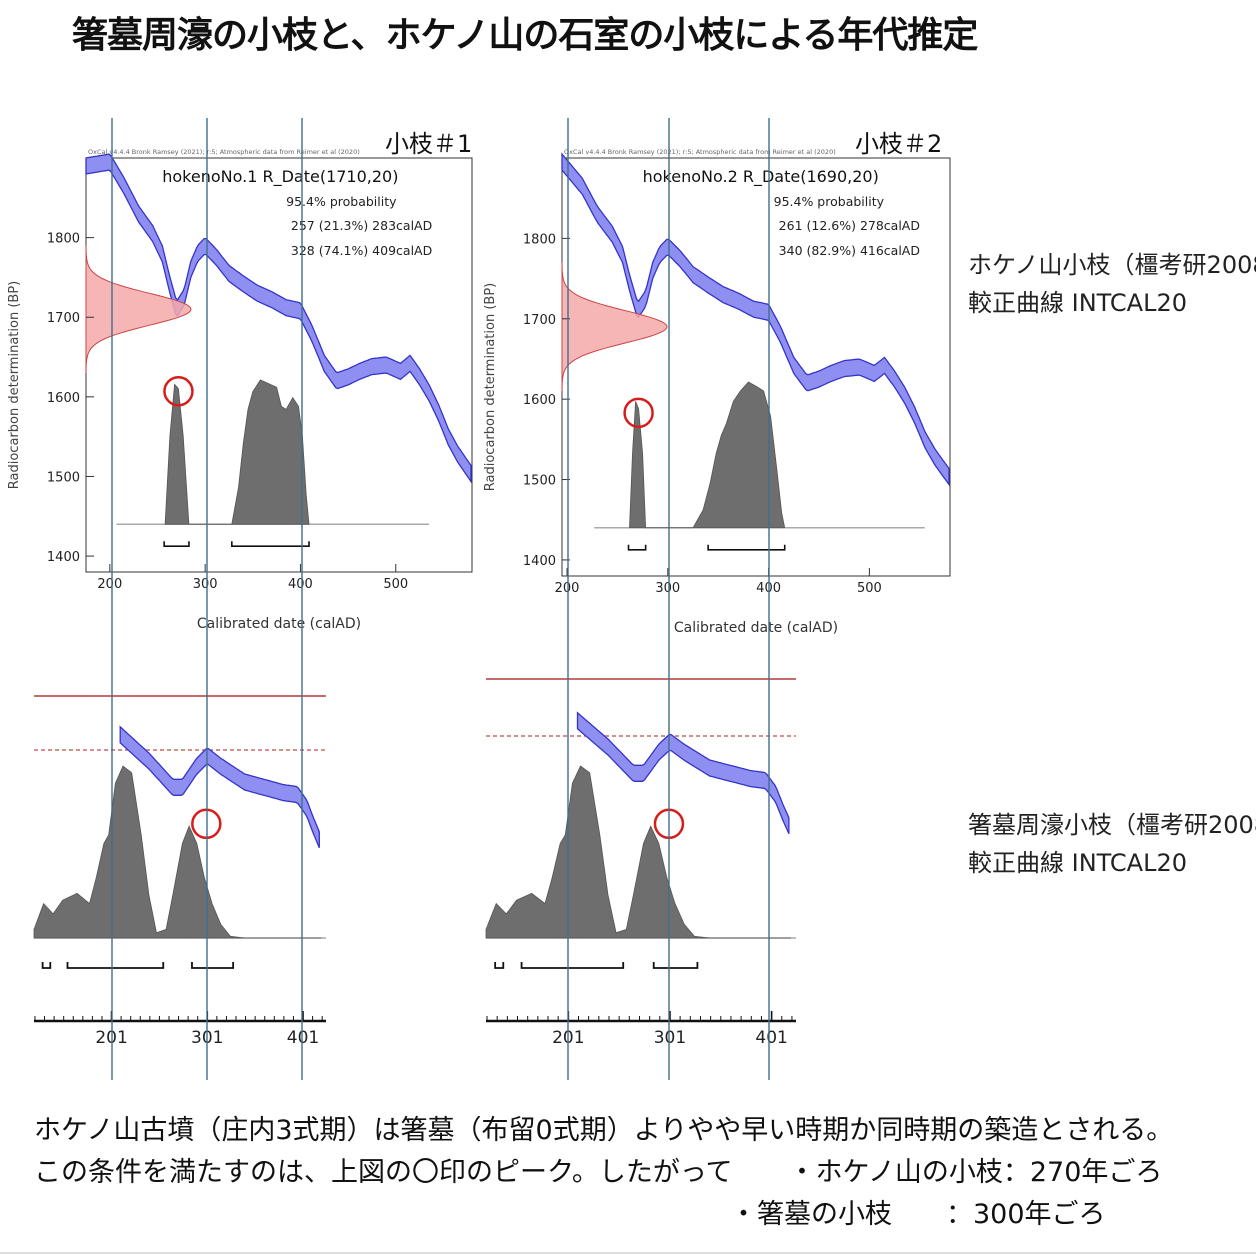 This screenshot has height=1256, width=1256. I want to click on chart-hashihaka-1: 201 301 401, so click(179, 871).